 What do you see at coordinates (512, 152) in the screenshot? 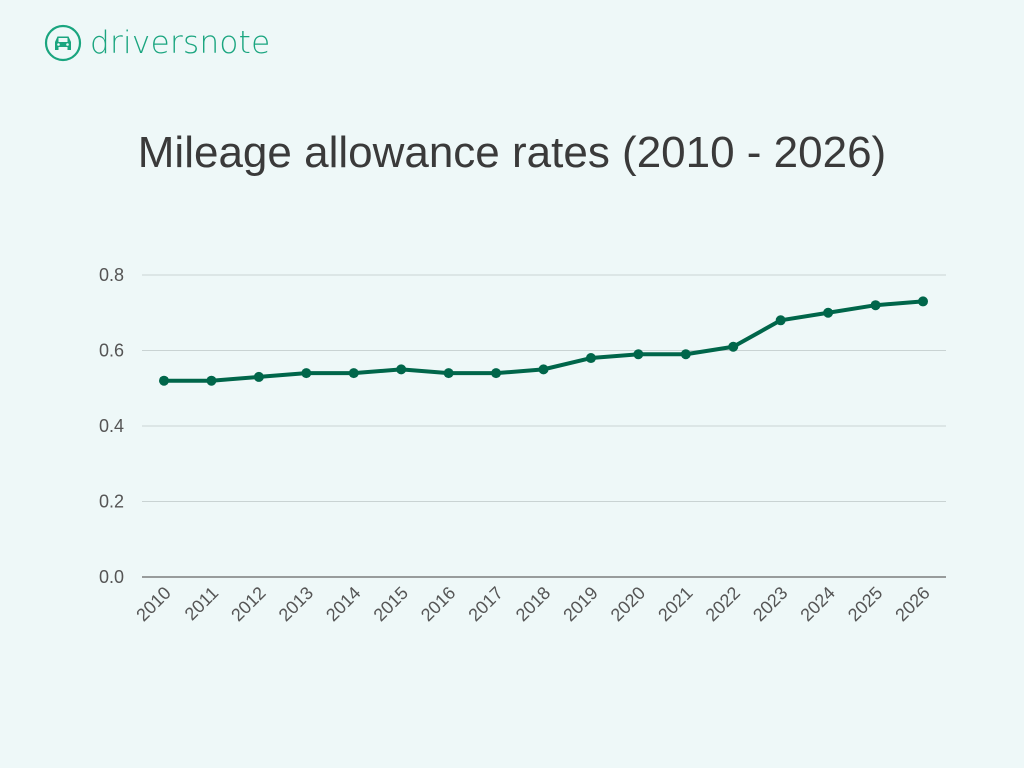
I see `chart-title: Mileage allowance rates (2010 - 2026)` at bounding box center [512, 152].